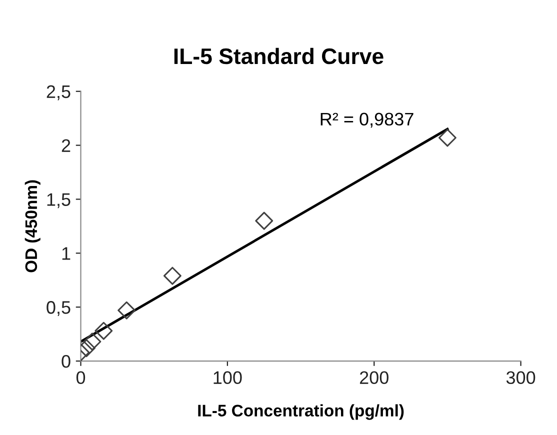  What do you see at coordinates (228, 377) in the screenshot?
I see `x-tick-label: 100` at bounding box center [228, 377].